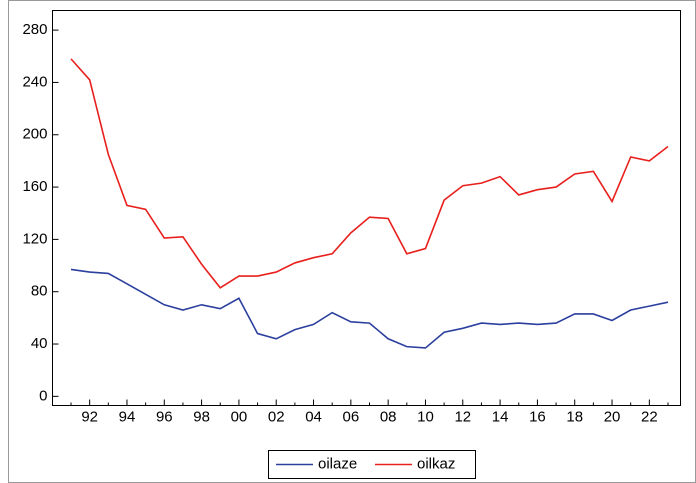 The image size is (696, 483). What do you see at coordinates (462, 416) in the screenshot?
I see `x-tick-label: 12` at bounding box center [462, 416].